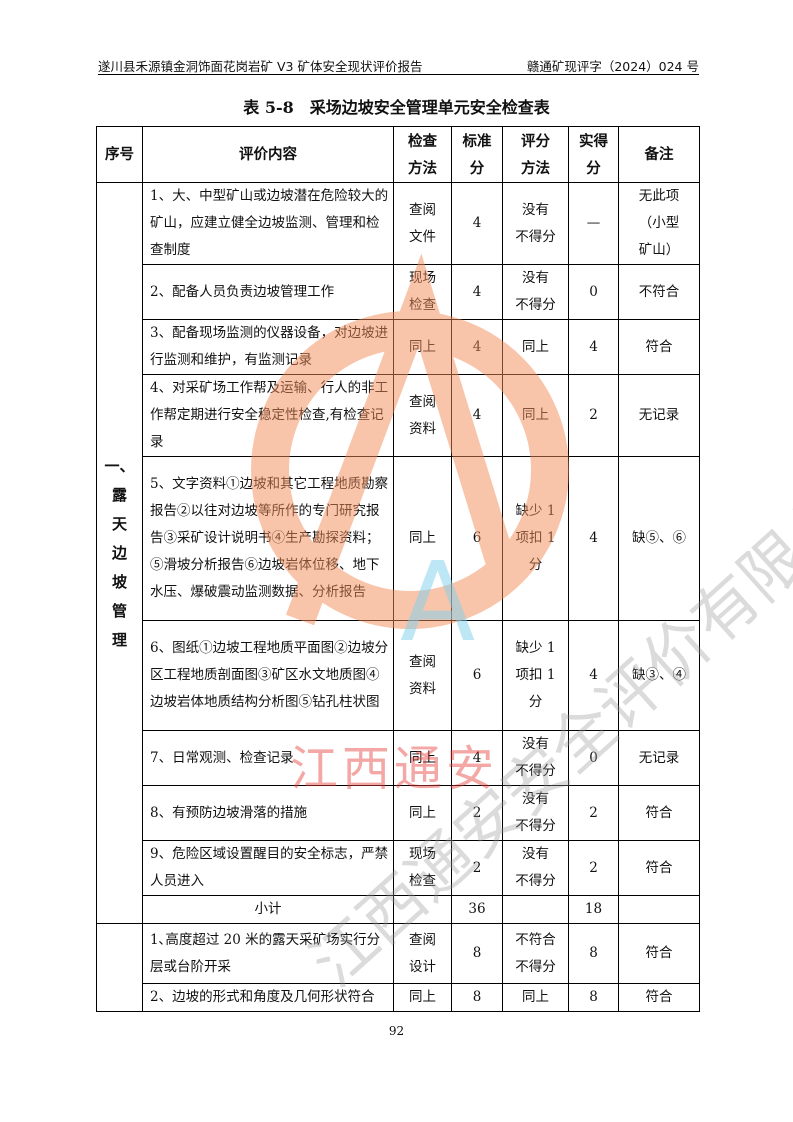  What do you see at coordinates (268, 909) in the screenshot?
I see `subtotal-label: 小计` at bounding box center [268, 909].